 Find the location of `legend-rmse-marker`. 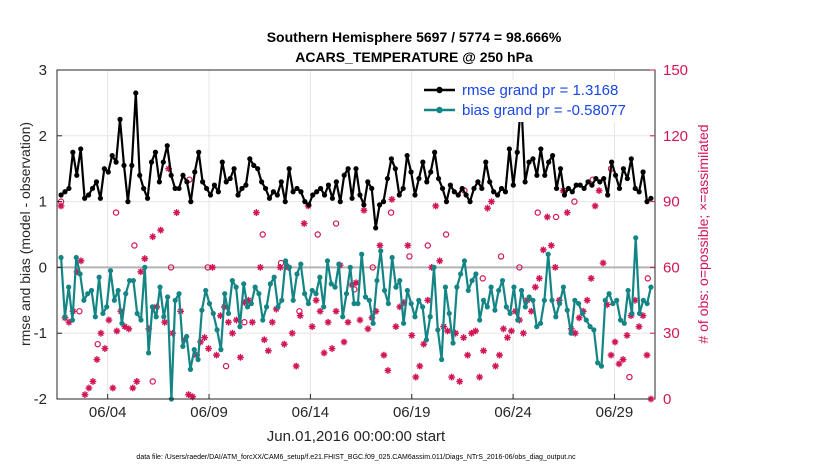

legend-rmse-marker is located at coordinates (439, 90).